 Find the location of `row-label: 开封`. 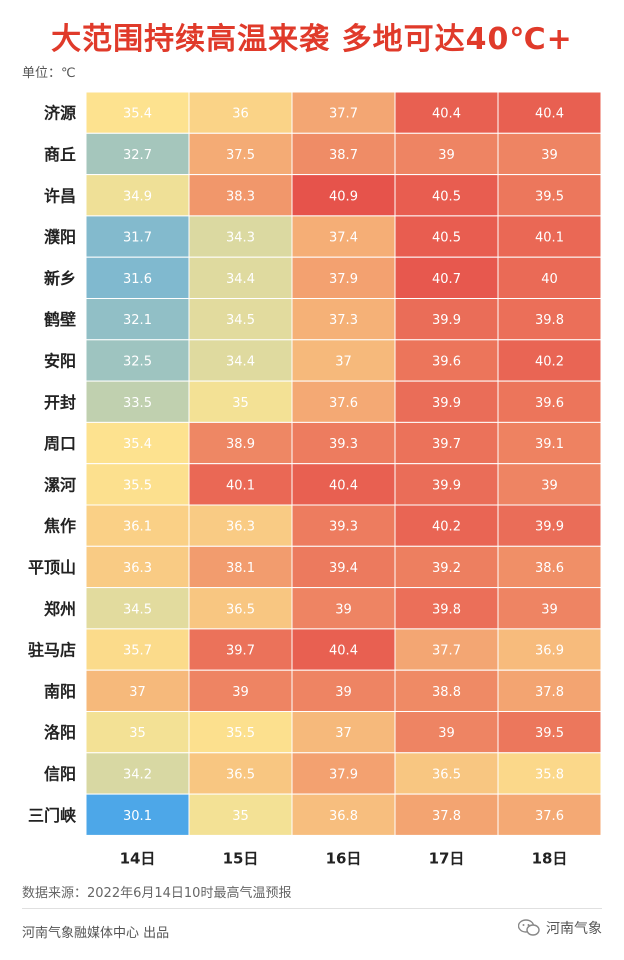

row-label: 开封 is located at coordinates (60, 402).